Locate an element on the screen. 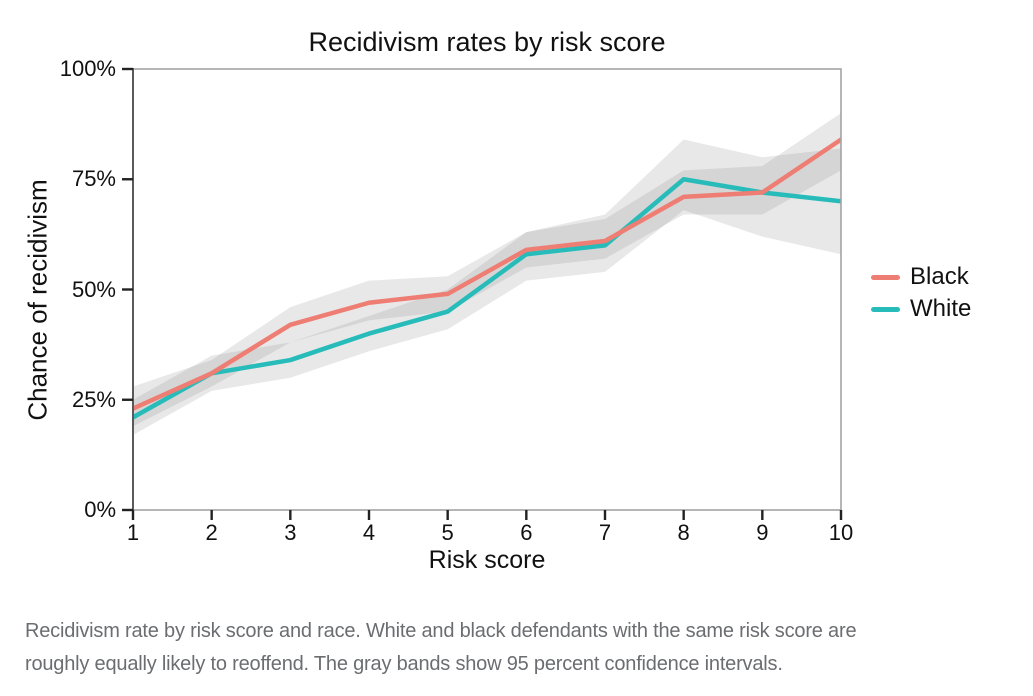  y-tick-label: 25% is located at coordinates (93, 399).